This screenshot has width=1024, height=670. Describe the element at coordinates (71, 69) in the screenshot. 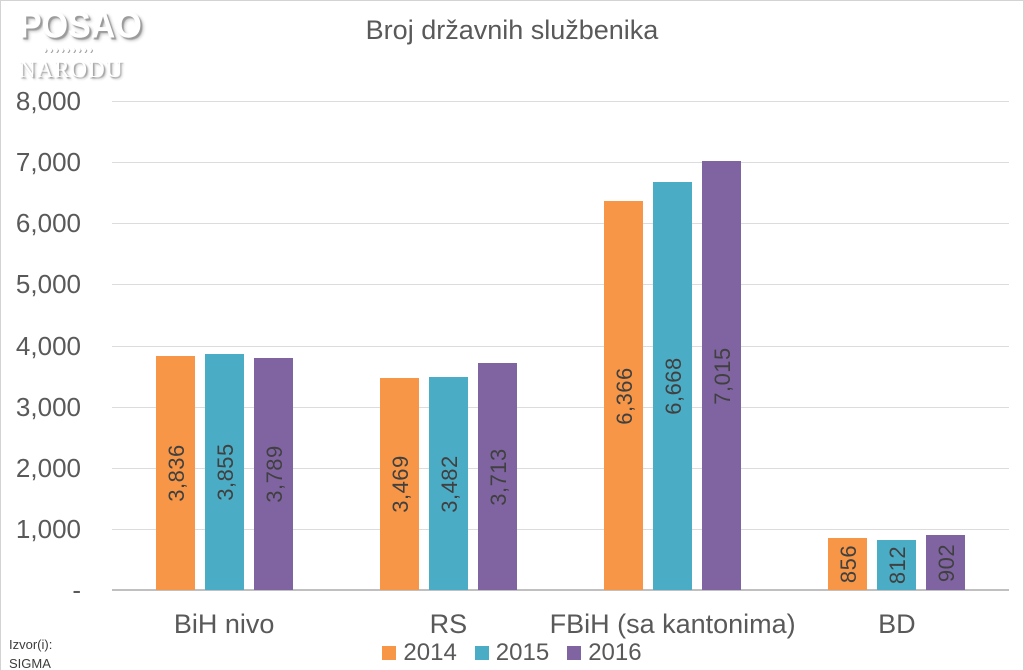

I see `logo-text-narodu: NARODU` at that location.